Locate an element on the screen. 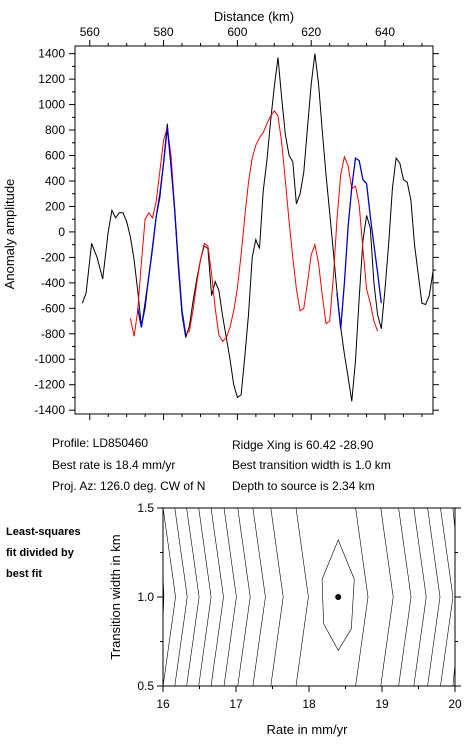 The width and height of the screenshot is (467, 745). contour-line-inner is located at coordinates (338, 595).